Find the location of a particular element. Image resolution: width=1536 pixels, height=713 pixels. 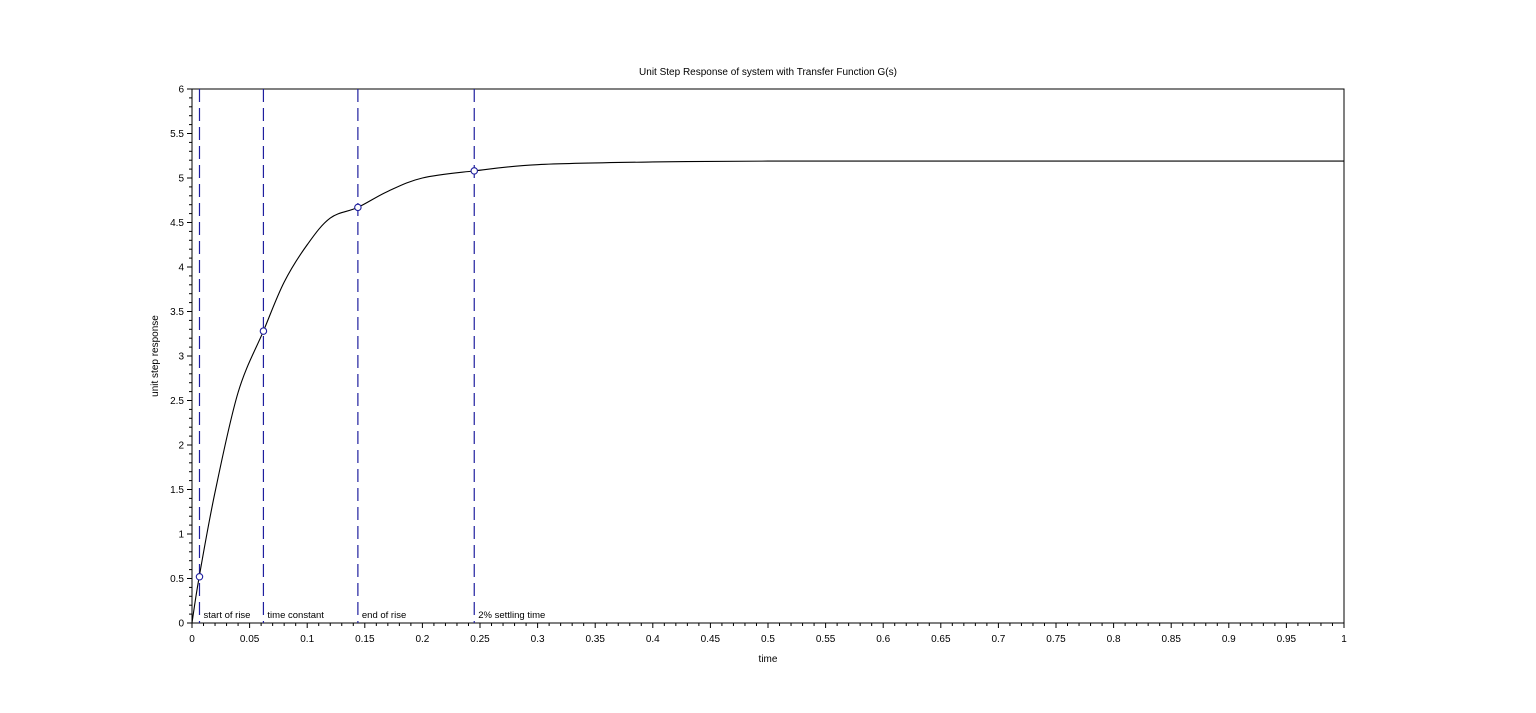

x-tick-label: 0.5 is located at coordinates (768, 639).